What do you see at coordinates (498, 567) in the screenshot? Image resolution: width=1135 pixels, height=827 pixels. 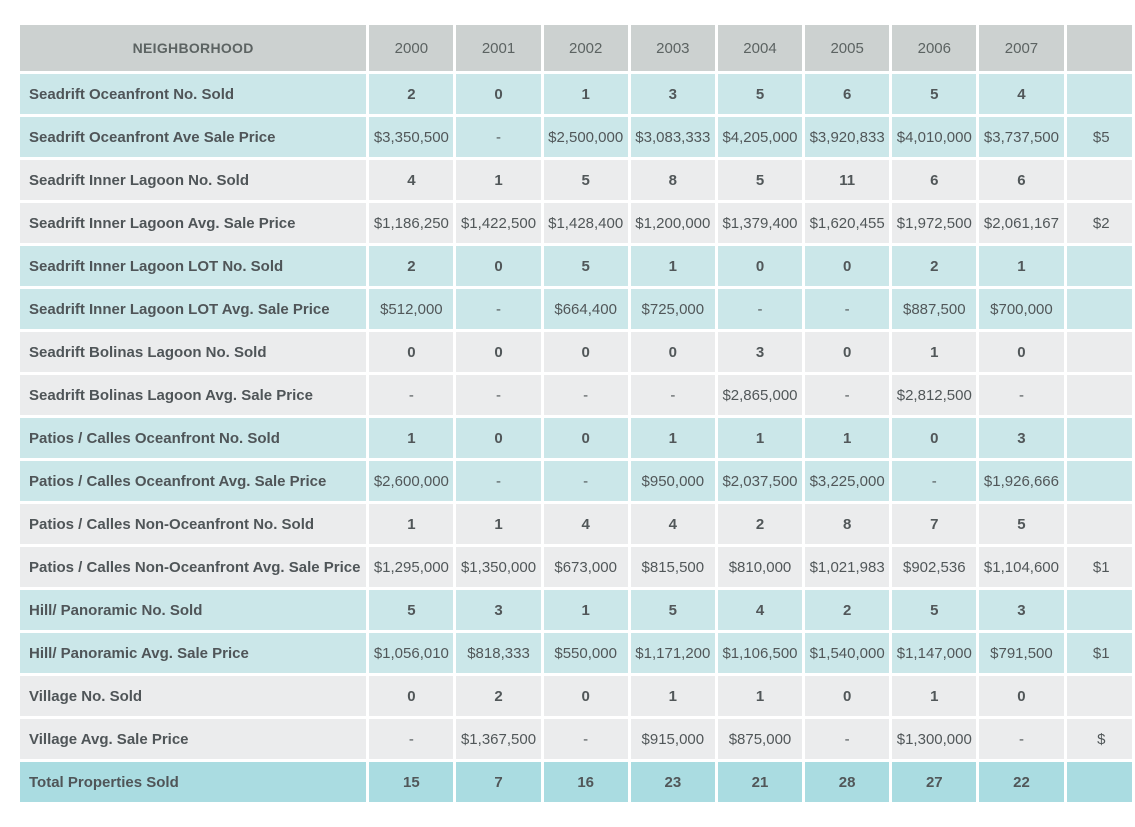 I see `cell-value: $1,350,000` at bounding box center [498, 567].